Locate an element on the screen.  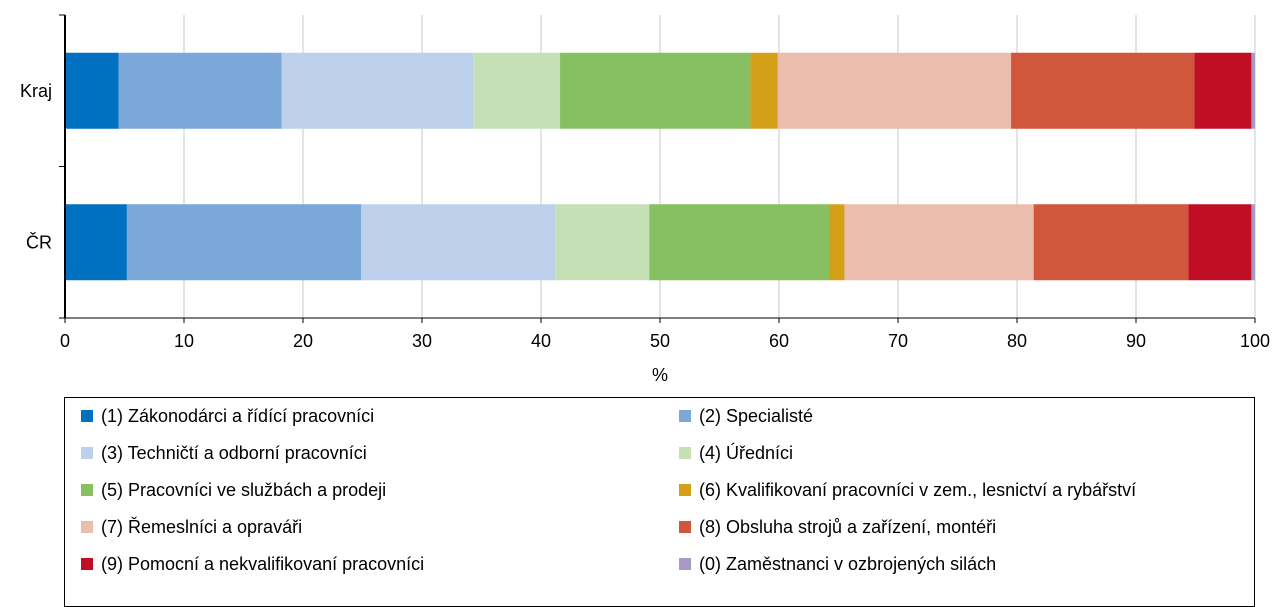
legend-label: (7) Řemeslníci a opraváři is located at coordinates (202, 527).